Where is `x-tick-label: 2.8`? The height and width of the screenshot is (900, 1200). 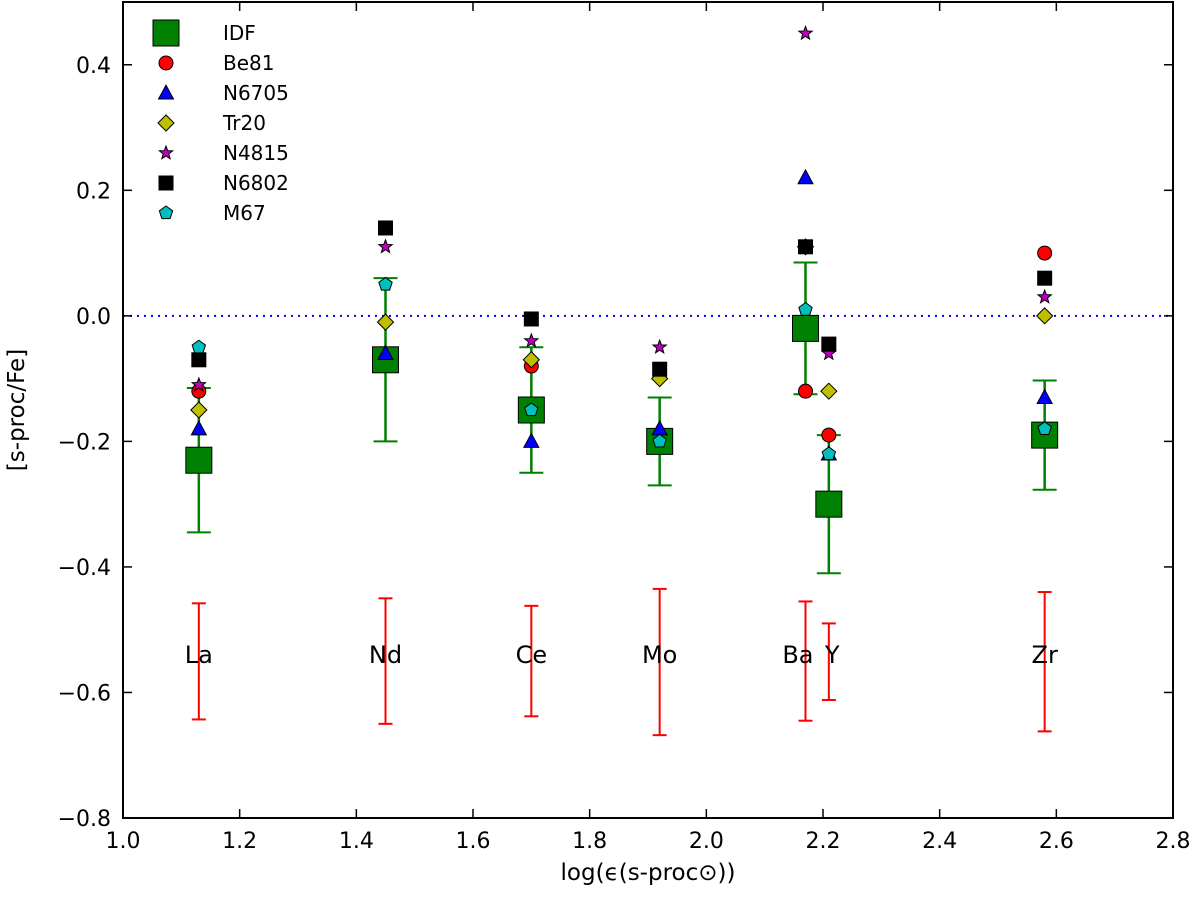
x-tick-label: 2.8 is located at coordinates (1173, 841).